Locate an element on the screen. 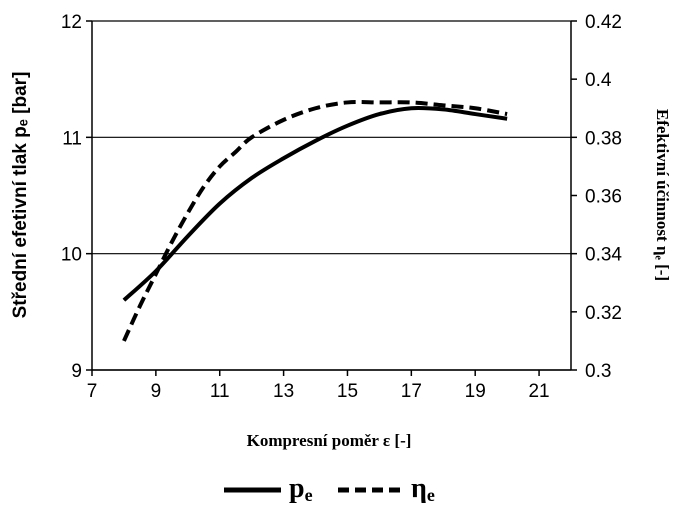 This screenshot has width=677, height=505. legend-eta-subscript: e is located at coordinates (431, 495).